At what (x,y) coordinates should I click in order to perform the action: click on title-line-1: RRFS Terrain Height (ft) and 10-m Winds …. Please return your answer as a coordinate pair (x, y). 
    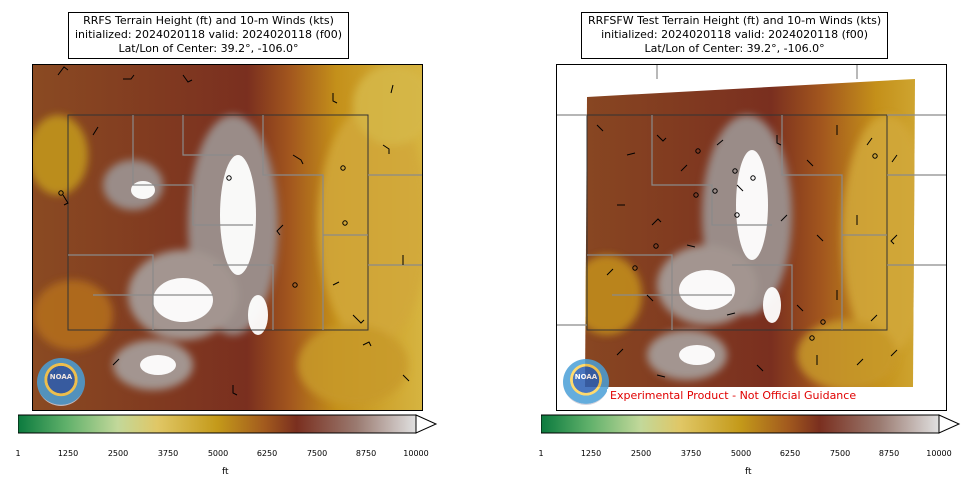
    Looking at the image, I should click on (208, 20).